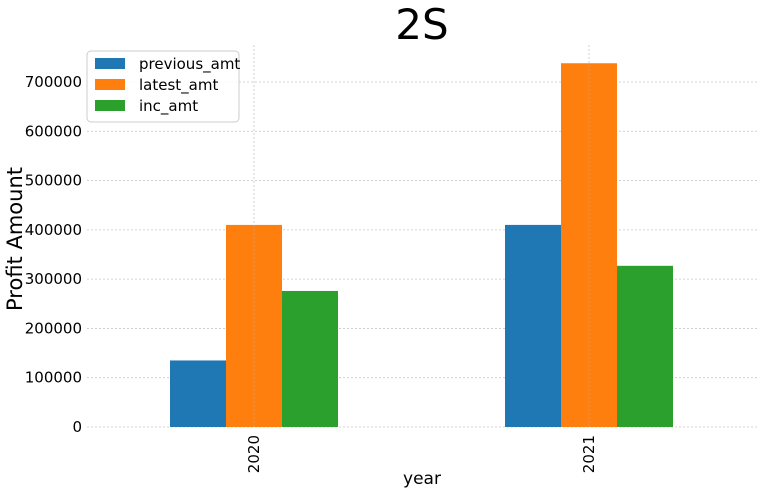  What do you see at coordinates (421, 454) in the screenshot?
I see `x-tick-labels: 2020 2021` at bounding box center [421, 454].